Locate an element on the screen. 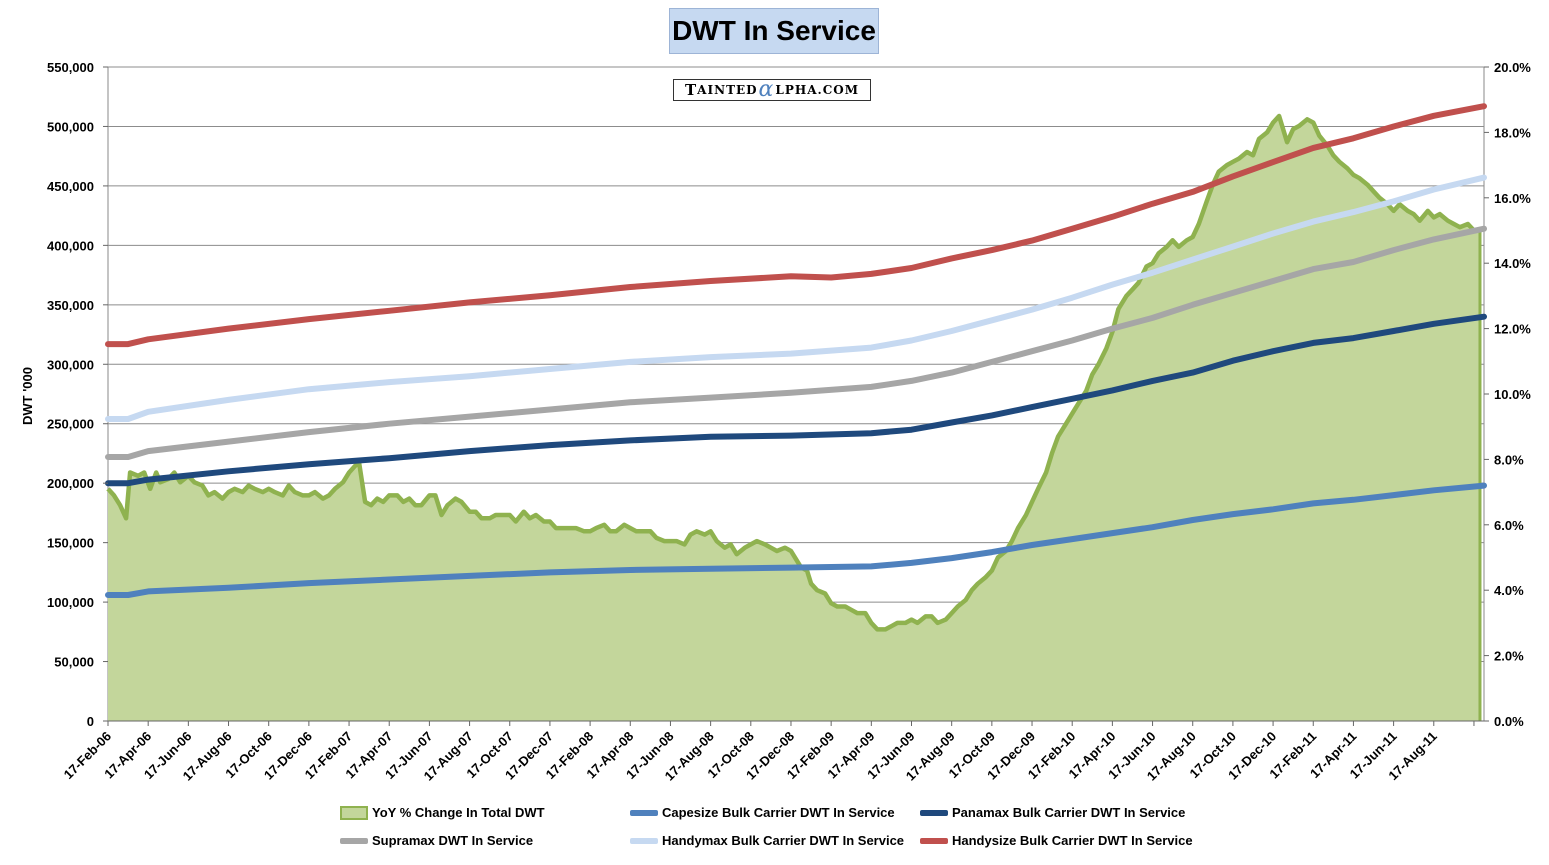 The height and width of the screenshot is (865, 1549). y-tick-label: 200,000 is located at coordinates (70, 483).